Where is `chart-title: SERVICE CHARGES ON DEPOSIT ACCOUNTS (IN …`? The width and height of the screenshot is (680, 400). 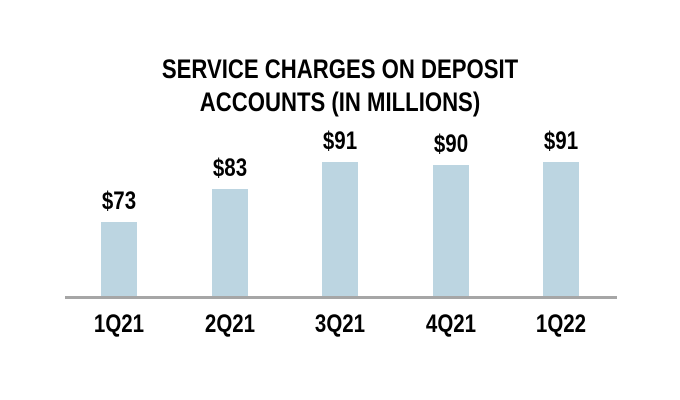
chart-title: SERVICE CHARGES ON DEPOSIT ACCOUNTS (IN … is located at coordinates (340, 85).